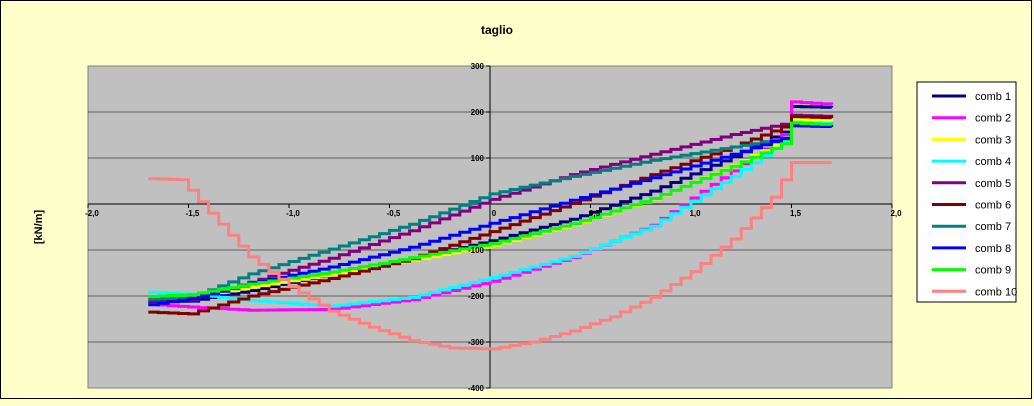 The width and height of the screenshot is (1034, 406). Describe the element at coordinates (993, 119) in the screenshot. I see `legend-label: comb 2` at that location.